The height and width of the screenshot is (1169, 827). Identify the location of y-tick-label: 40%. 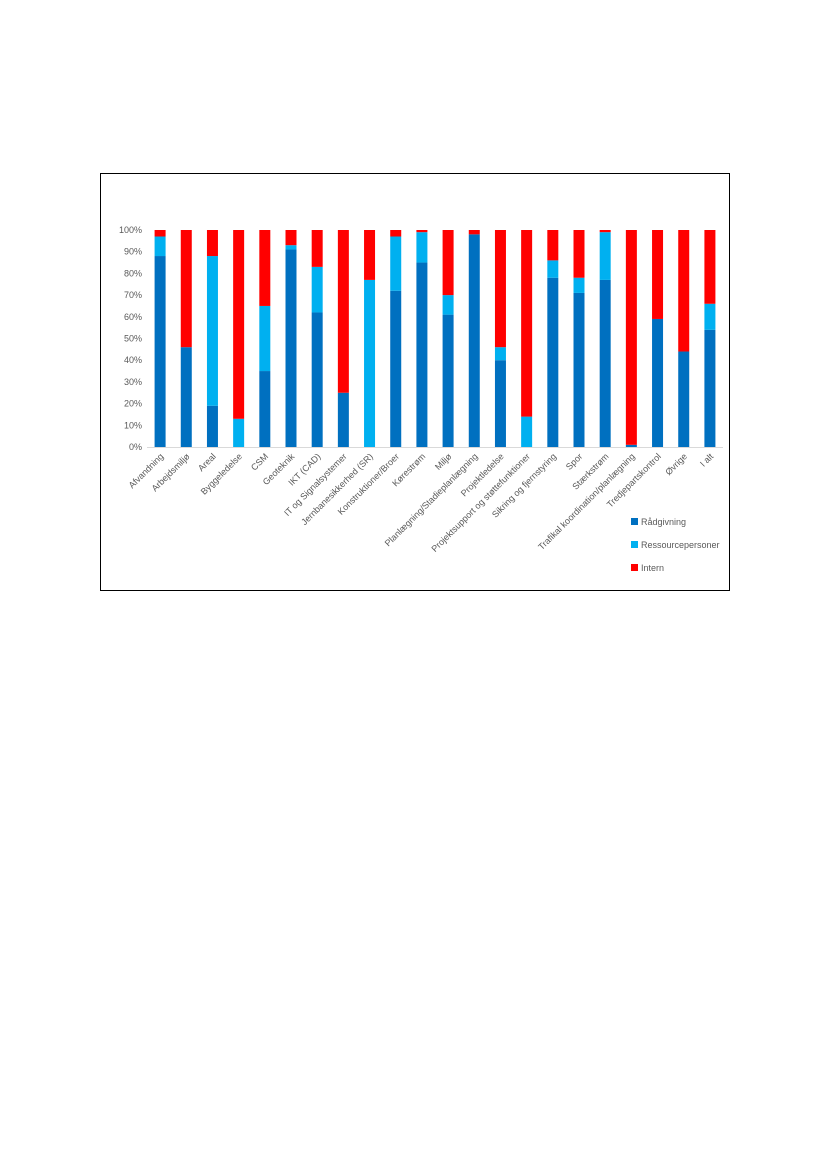
(133, 360).